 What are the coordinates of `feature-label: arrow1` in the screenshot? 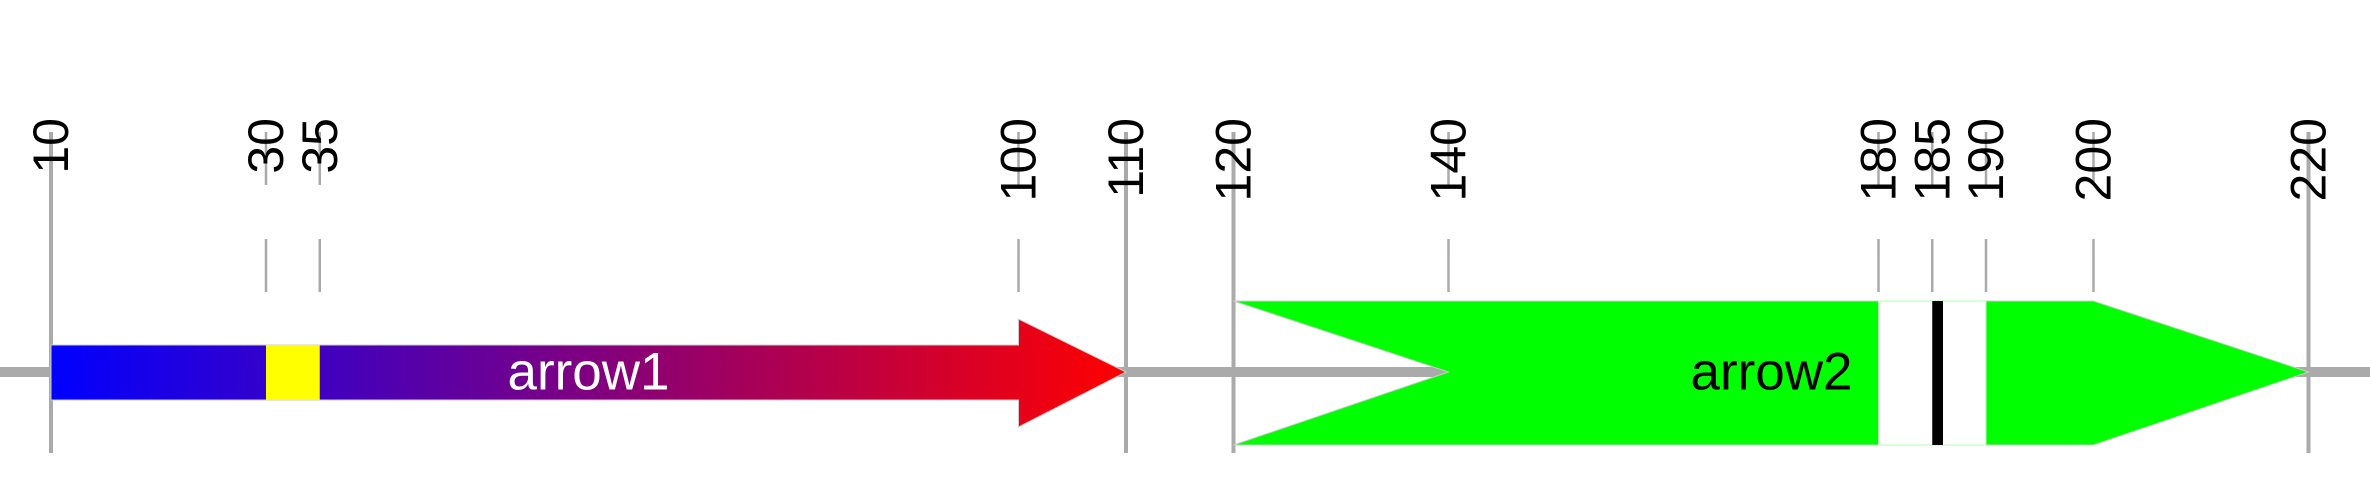 It's located at (588, 372).